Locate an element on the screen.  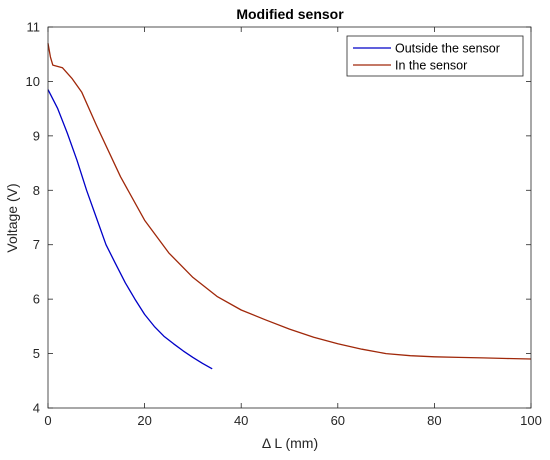
y-tick-label: 11 is located at coordinates (34, 27).